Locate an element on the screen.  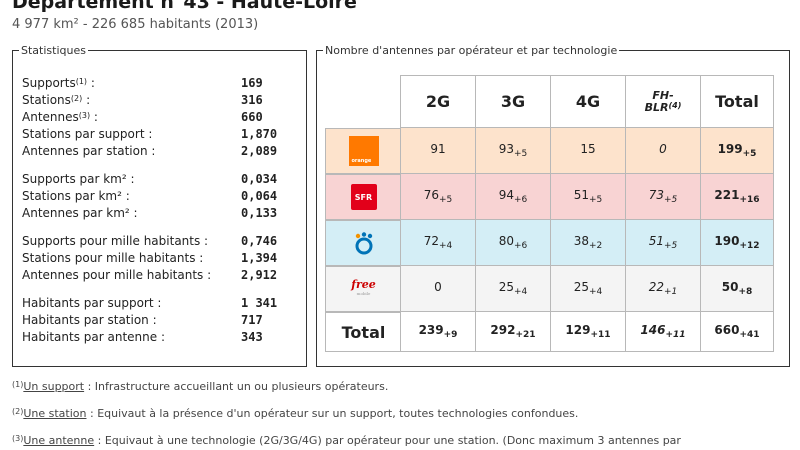
stat-row: Habitants par antenne : 343 is located at coordinates (161, 337).